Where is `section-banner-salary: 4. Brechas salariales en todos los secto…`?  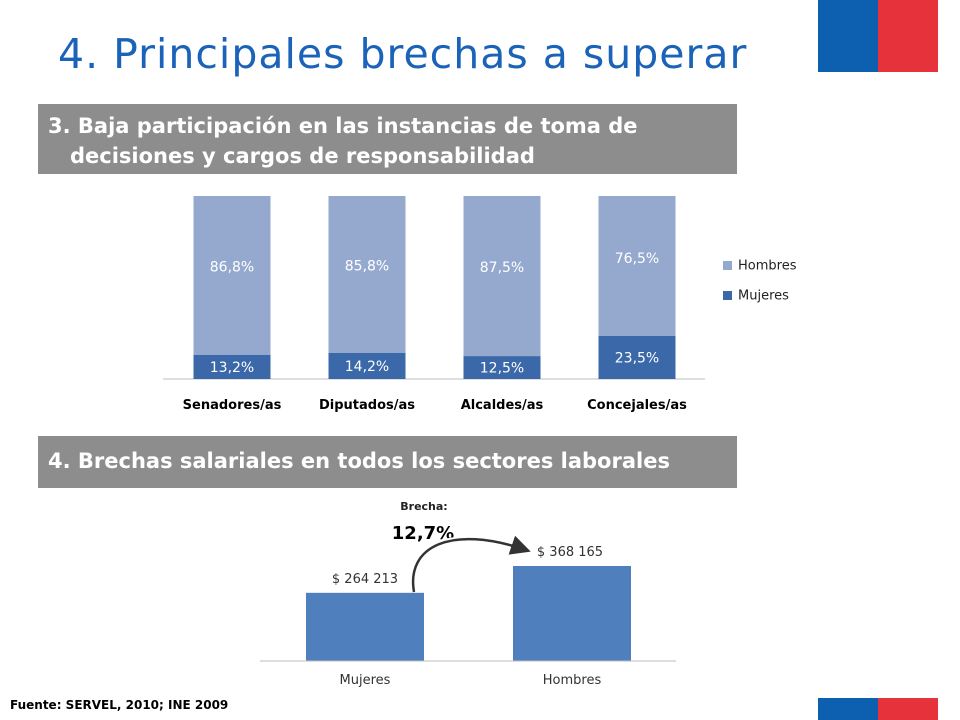
section-banner-salary: 4. Brechas salariales en todos los secto… is located at coordinates (387, 462).